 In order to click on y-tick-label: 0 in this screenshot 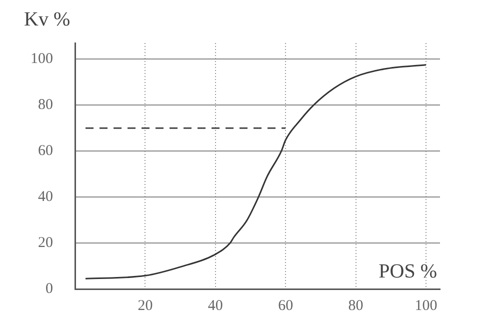, I will do `click(49, 288)`.